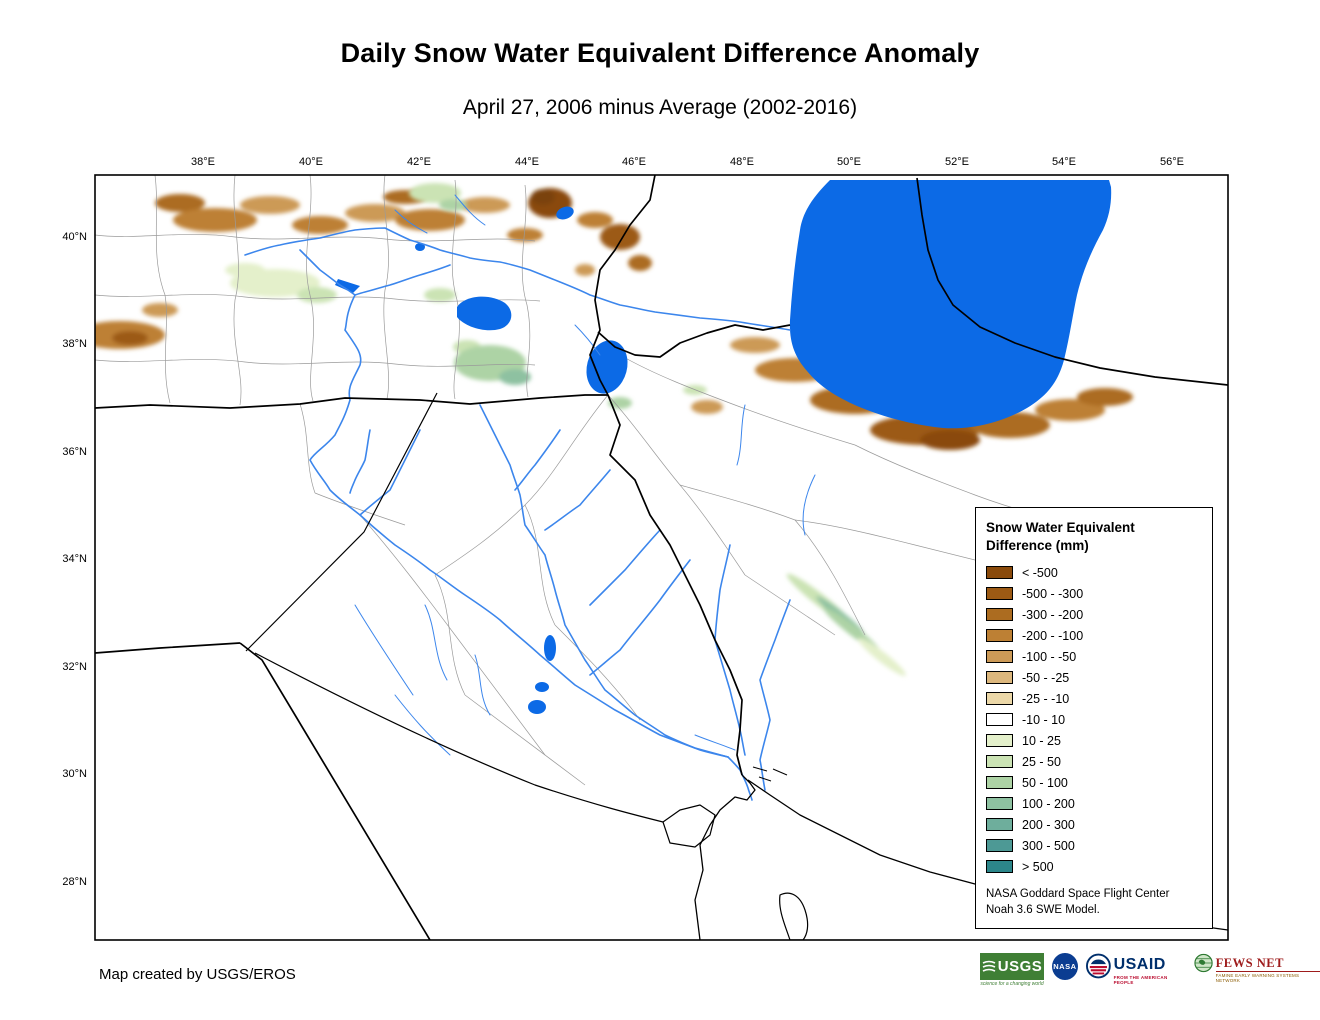 The width and height of the screenshot is (1320, 1020). Describe the element at coordinates (849, 162) in the screenshot. I see `lon-tick-label: 50°E` at that location.